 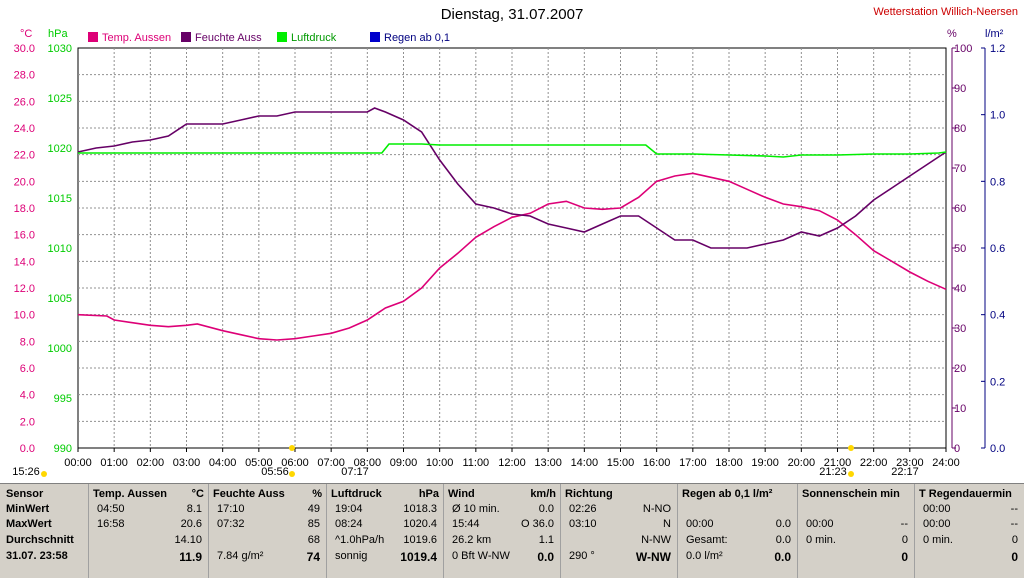 What do you see at coordinates (60, 299) in the screenshot?
I see `pressure-tick-label: 1005` at bounding box center [60, 299].